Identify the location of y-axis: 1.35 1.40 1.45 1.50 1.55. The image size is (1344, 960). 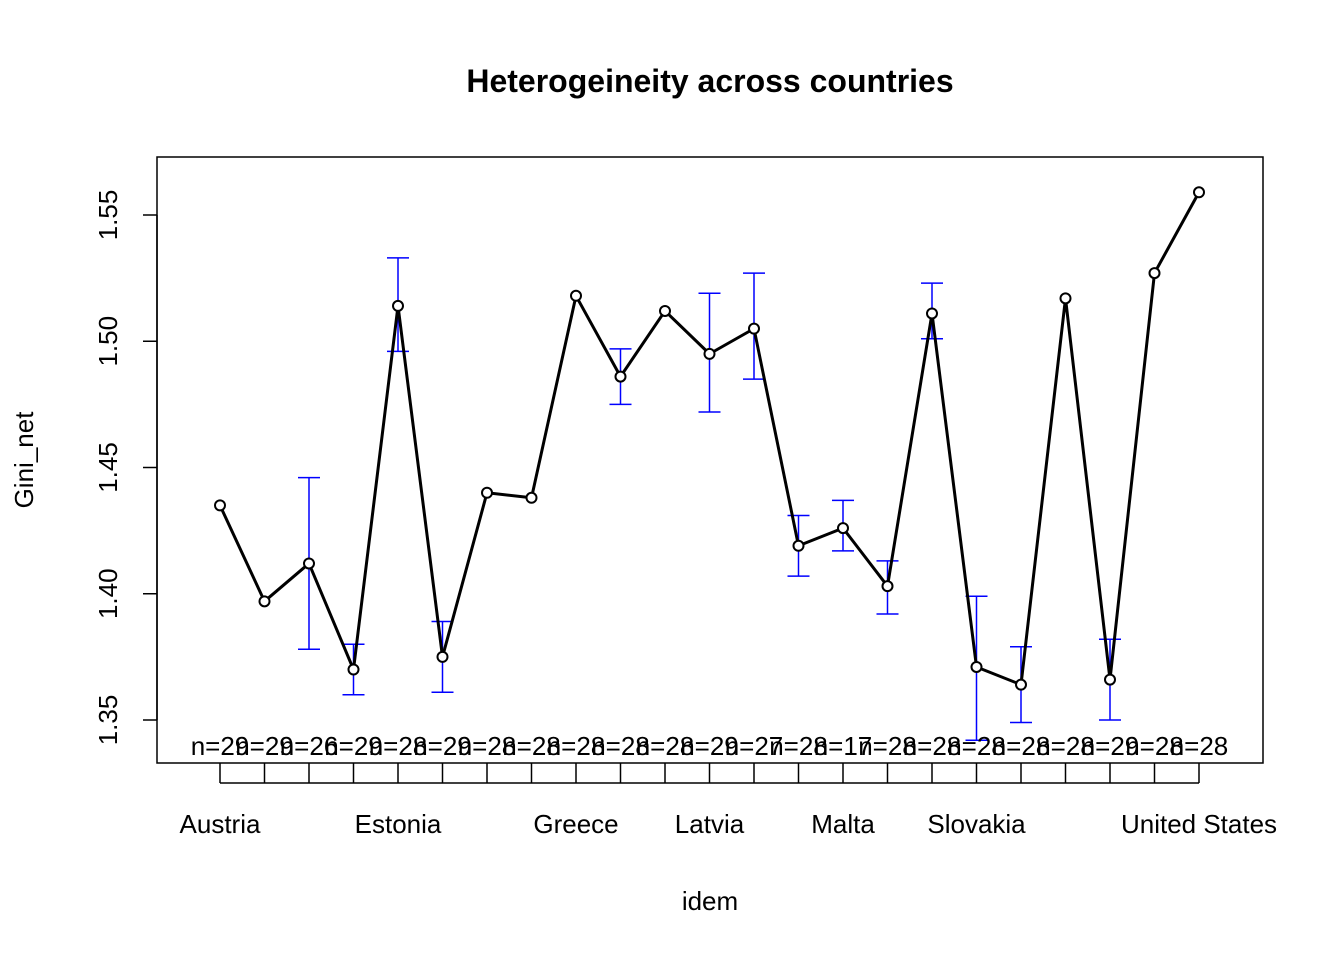
(125, 468).